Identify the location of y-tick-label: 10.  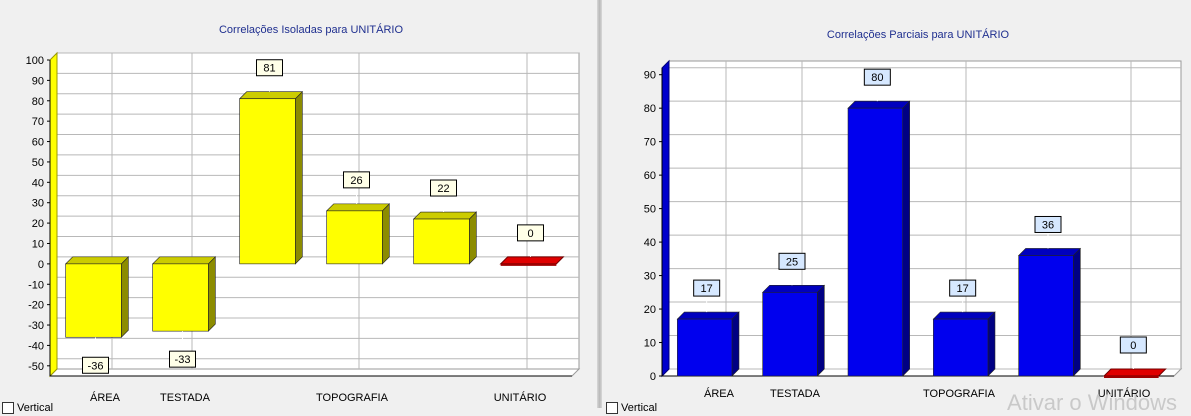
(38, 244).